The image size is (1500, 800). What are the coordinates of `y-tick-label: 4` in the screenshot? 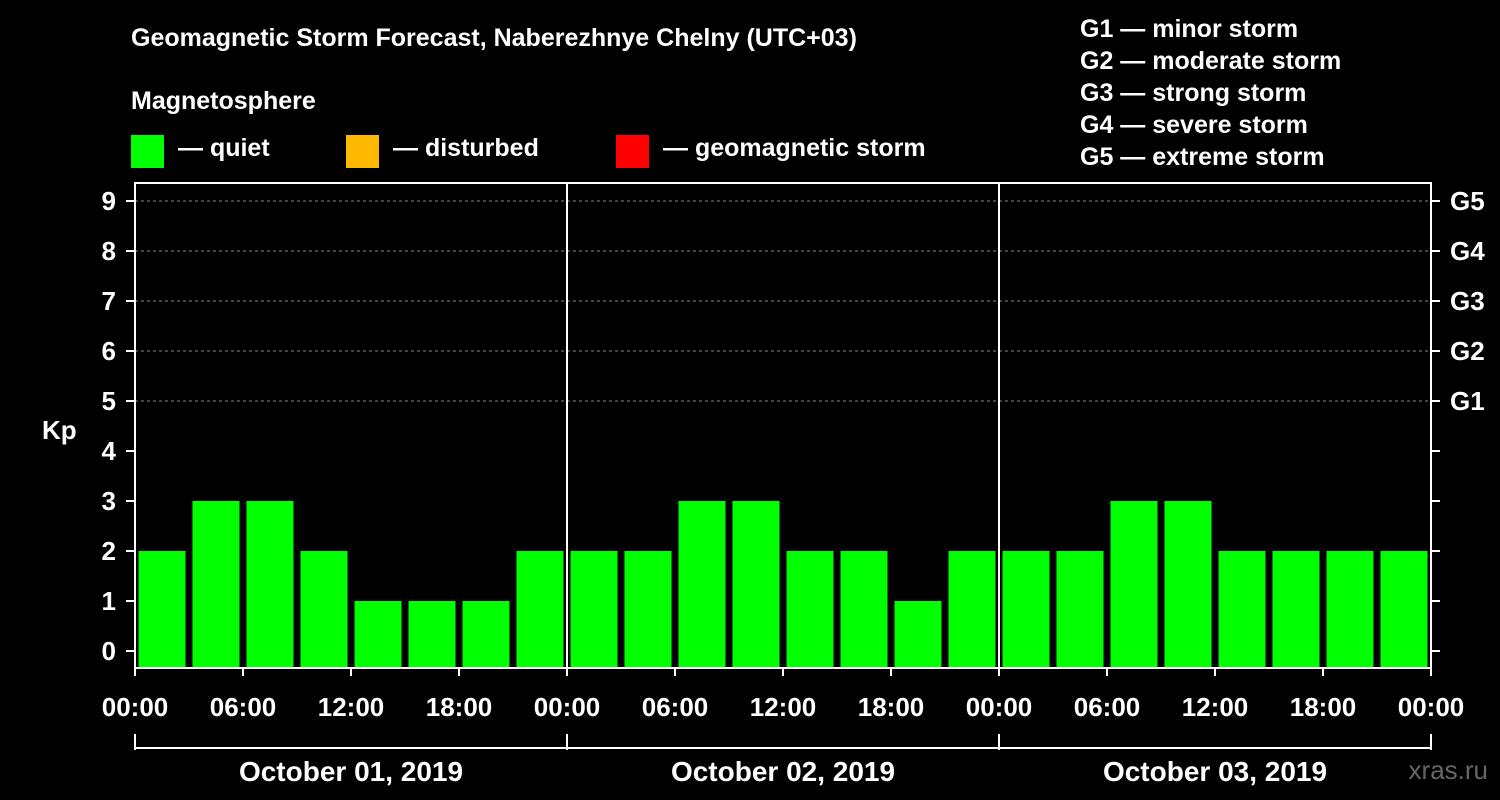 It's located at (109, 451).